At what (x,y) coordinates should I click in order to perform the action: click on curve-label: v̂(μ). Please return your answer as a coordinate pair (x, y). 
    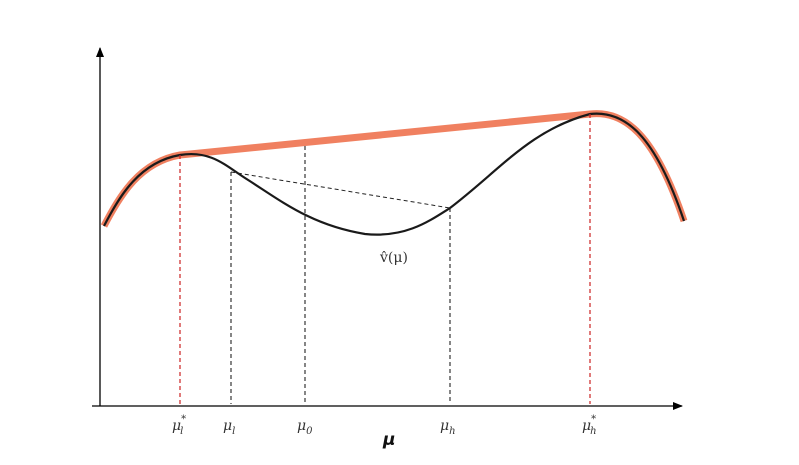
    Looking at the image, I should click on (393, 258).